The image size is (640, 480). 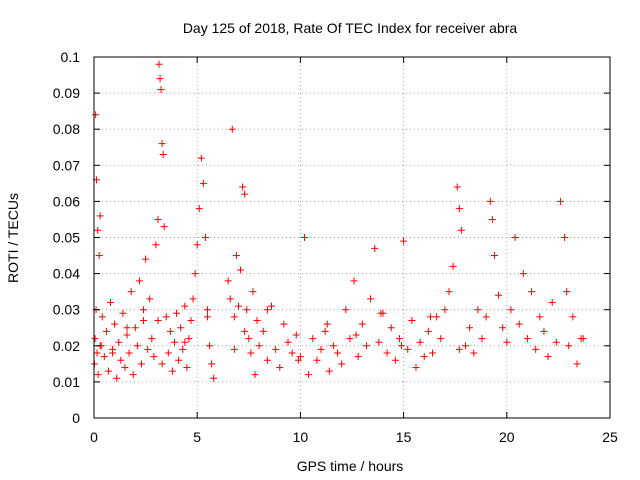 What do you see at coordinates (197, 437) in the screenshot?
I see `x-tick-label: 5` at bounding box center [197, 437].